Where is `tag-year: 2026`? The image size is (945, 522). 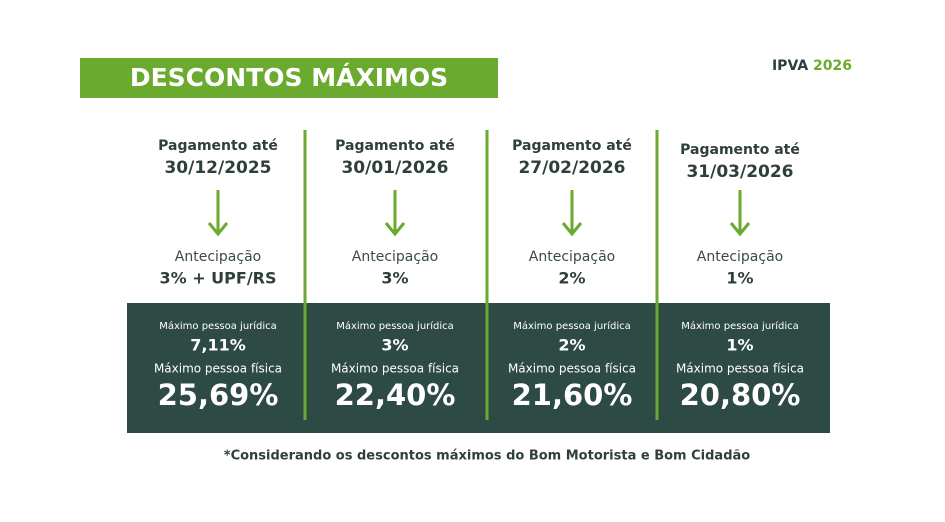 tag-year: 2026 is located at coordinates (832, 66).